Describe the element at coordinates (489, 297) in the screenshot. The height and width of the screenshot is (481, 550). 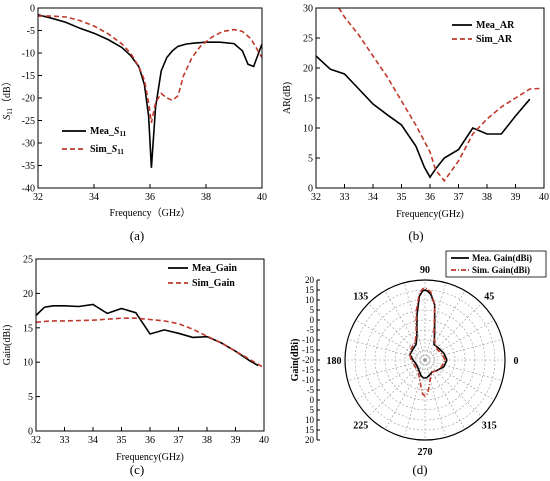
I see `polar-angle-label: 45` at that location.